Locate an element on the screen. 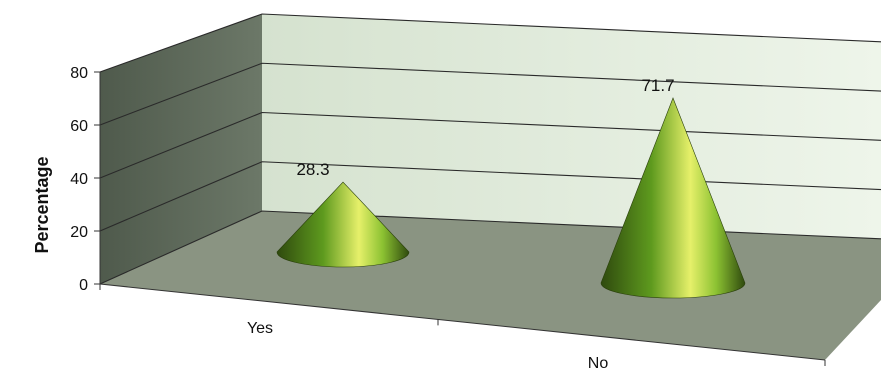 The image size is (881, 380). cone-yes is located at coordinates (343, 224).